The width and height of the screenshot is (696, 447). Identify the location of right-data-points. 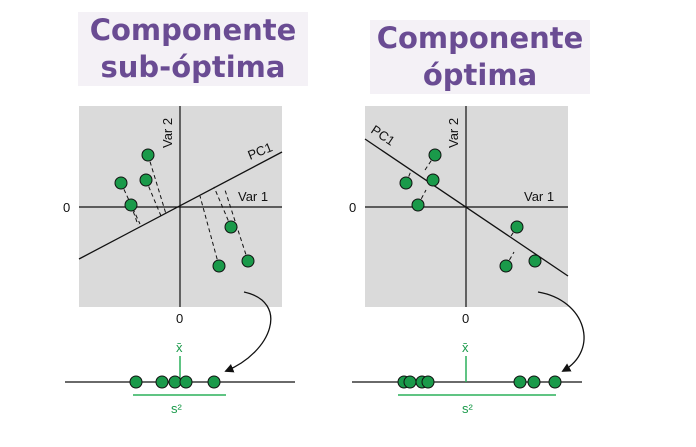
(470, 210).